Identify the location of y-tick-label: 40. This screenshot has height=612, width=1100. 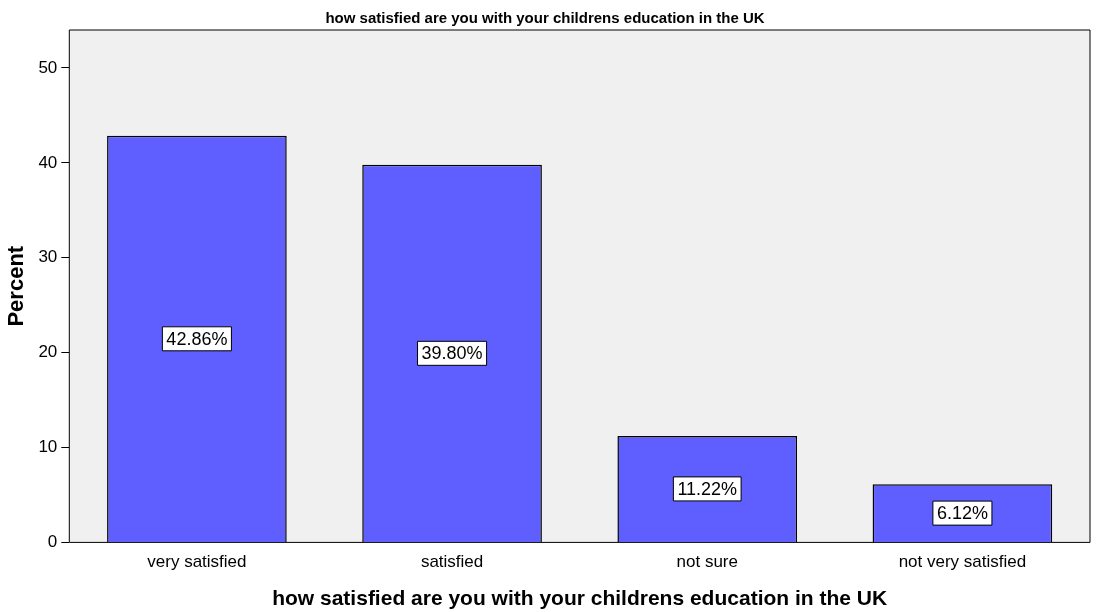
(48, 162).